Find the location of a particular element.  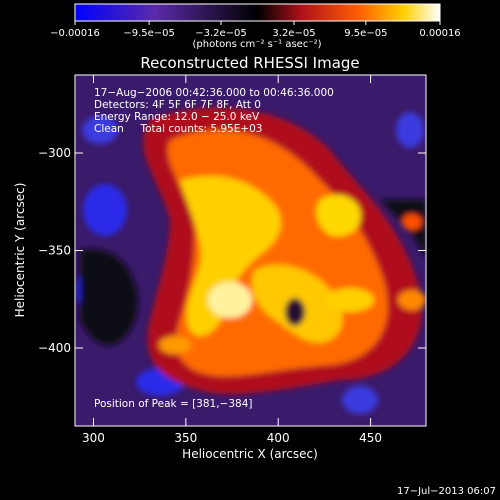

y-axis-label: Heliocentric Y (arcsec) is located at coordinates (20, 250).